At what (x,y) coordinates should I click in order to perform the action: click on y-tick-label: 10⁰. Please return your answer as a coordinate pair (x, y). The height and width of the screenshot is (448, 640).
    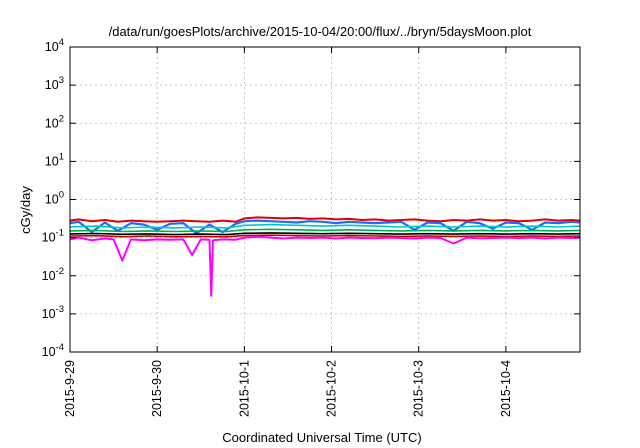
    Looking at the image, I should click on (54, 198).